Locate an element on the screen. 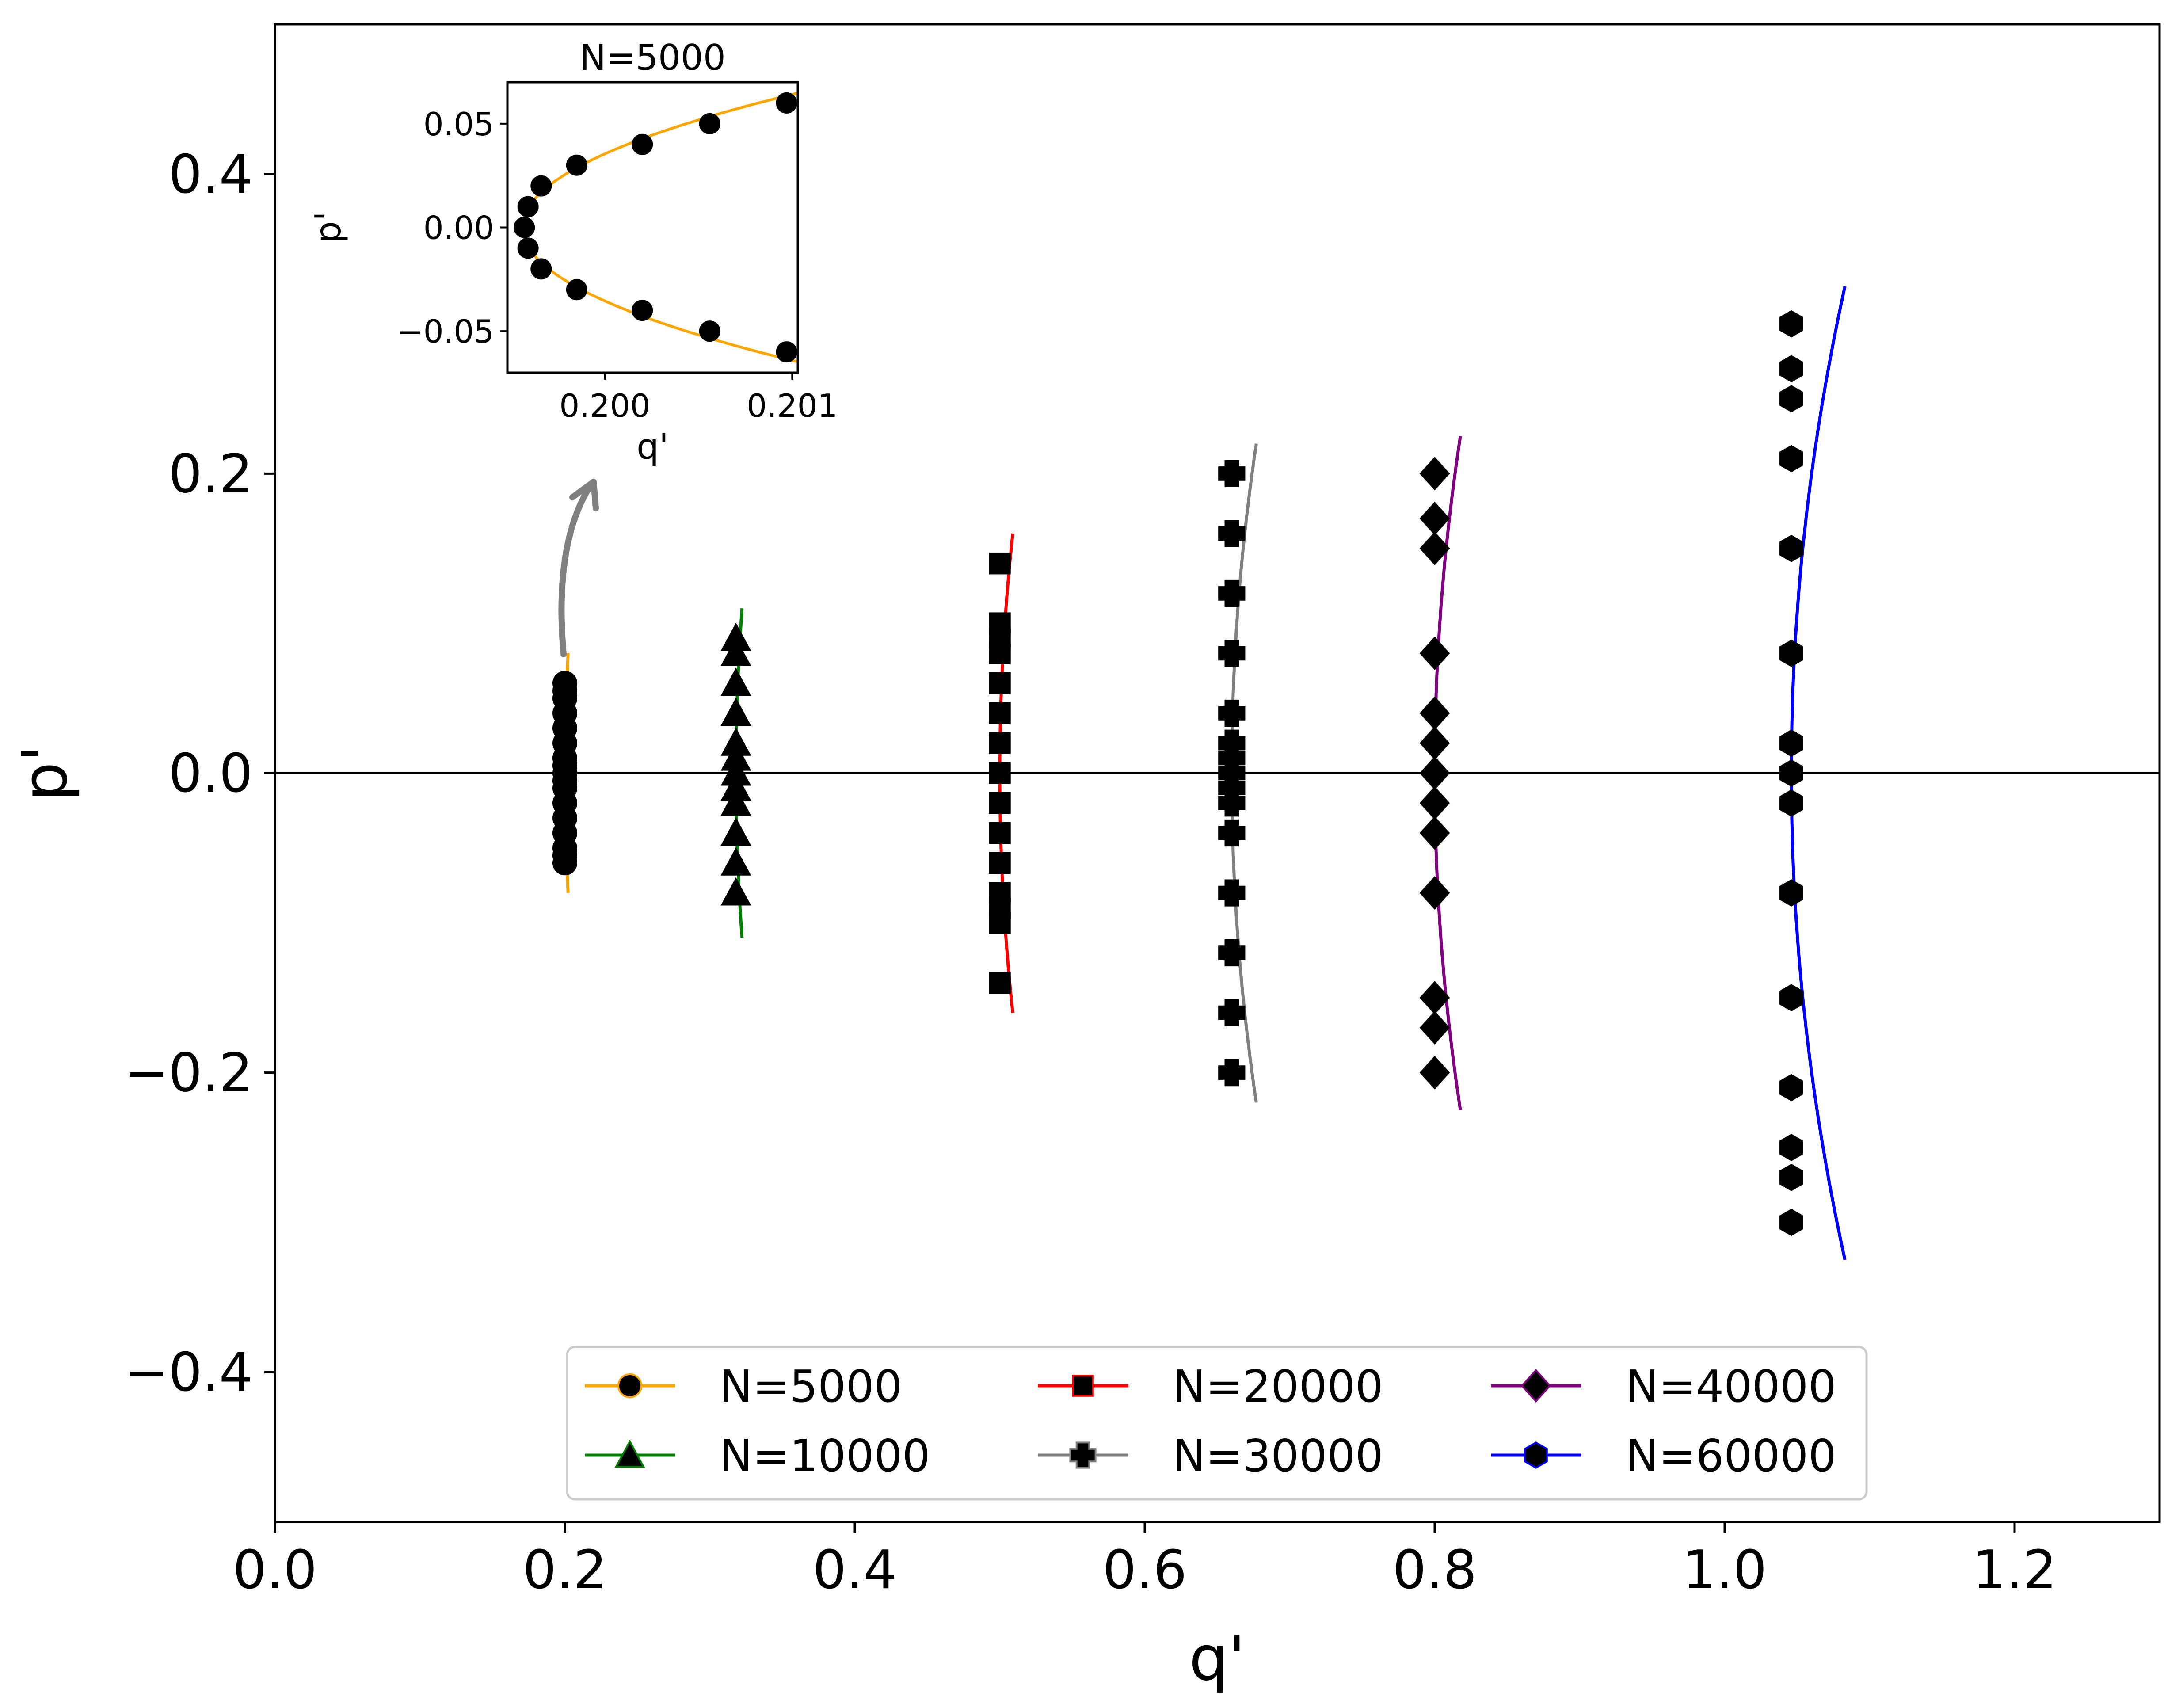 The width and height of the screenshot is (2183, 1708). legend-entry-n-5000: N=5000 is located at coordinates (743, 1386).